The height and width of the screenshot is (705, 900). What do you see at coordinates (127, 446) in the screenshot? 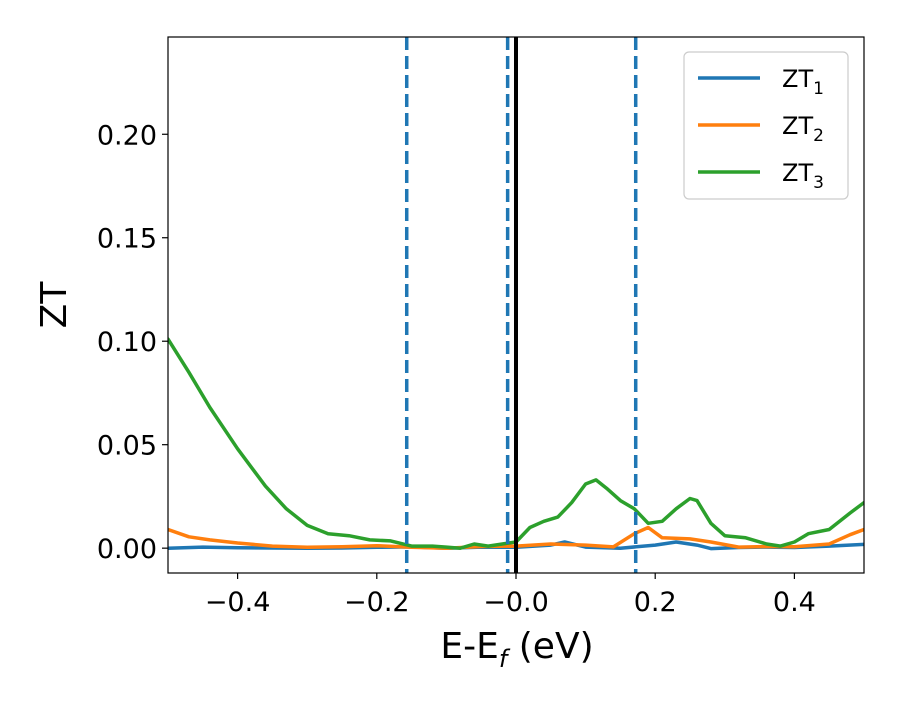
I see `y-tick-label: 0.05` at bounding box center [127, 446].